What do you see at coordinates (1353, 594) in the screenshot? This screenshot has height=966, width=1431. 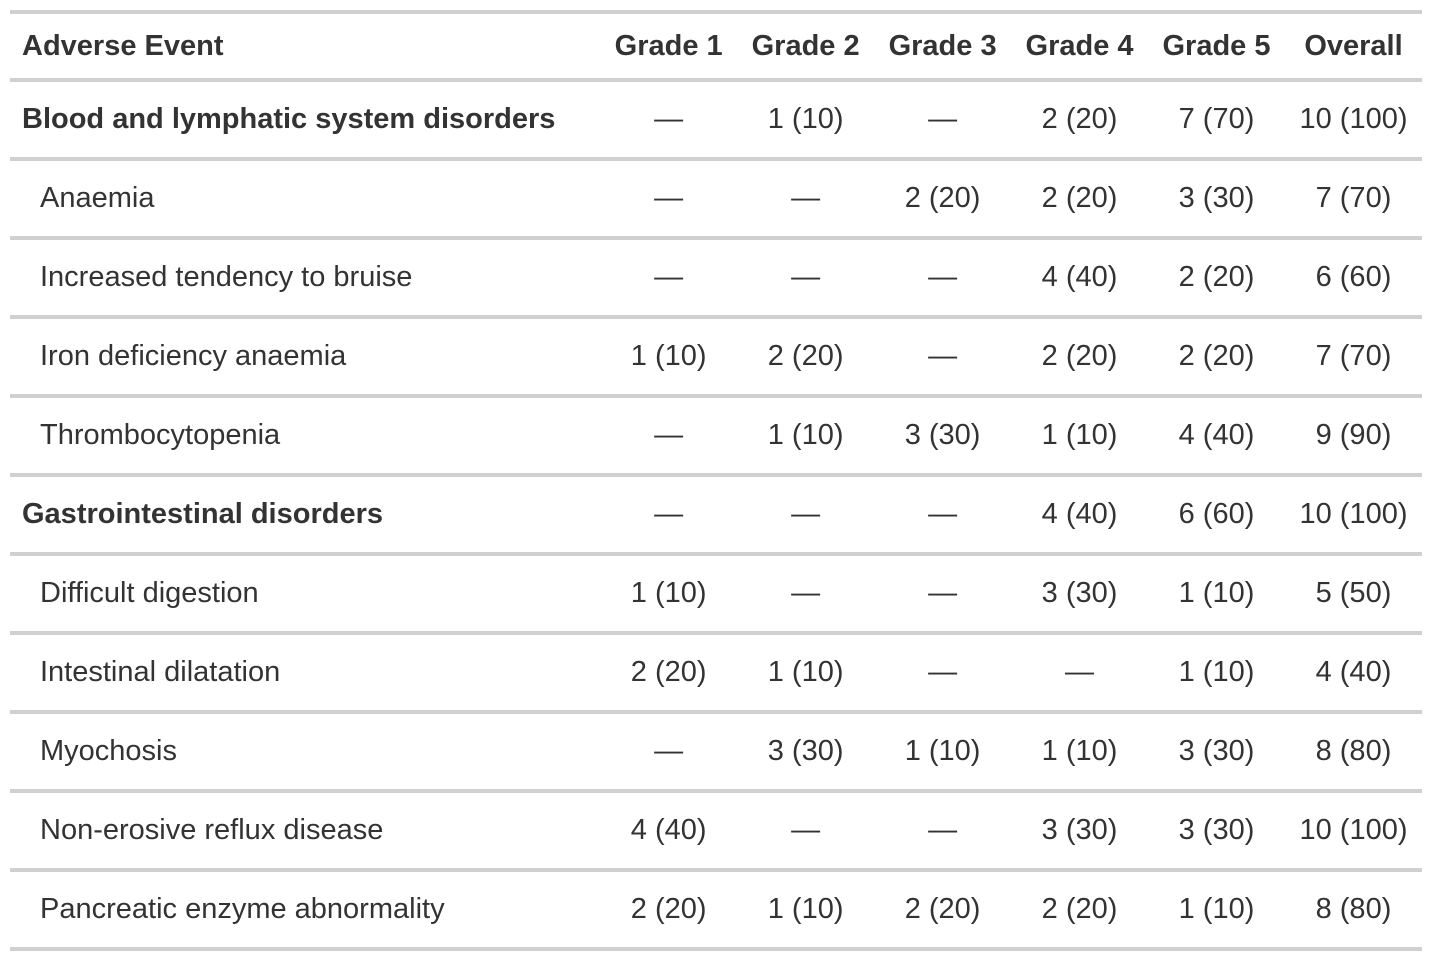 I see `cell-value: 5 (50)` at bounding box center [1353, 594].